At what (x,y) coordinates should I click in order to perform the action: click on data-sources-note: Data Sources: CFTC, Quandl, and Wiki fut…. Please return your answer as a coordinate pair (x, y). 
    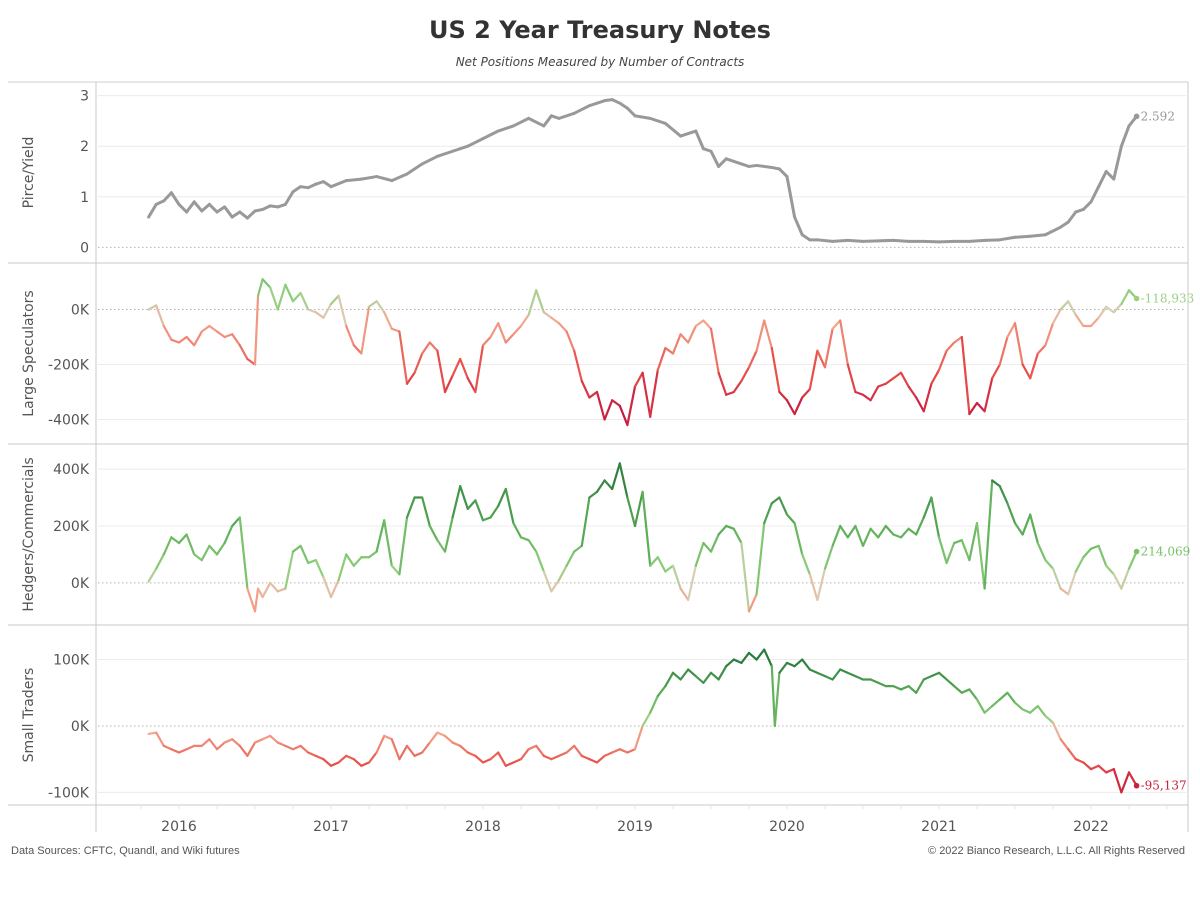
    Looking at the image, I should click on (125, 851).